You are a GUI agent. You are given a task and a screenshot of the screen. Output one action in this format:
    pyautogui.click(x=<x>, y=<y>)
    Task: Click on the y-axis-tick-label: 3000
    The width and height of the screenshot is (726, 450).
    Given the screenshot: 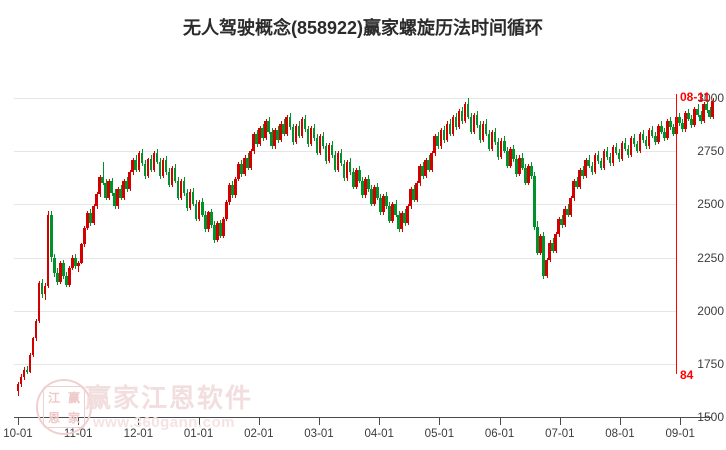 What is the action you would take?
    pyautogui.click(x=710, y=98)
    